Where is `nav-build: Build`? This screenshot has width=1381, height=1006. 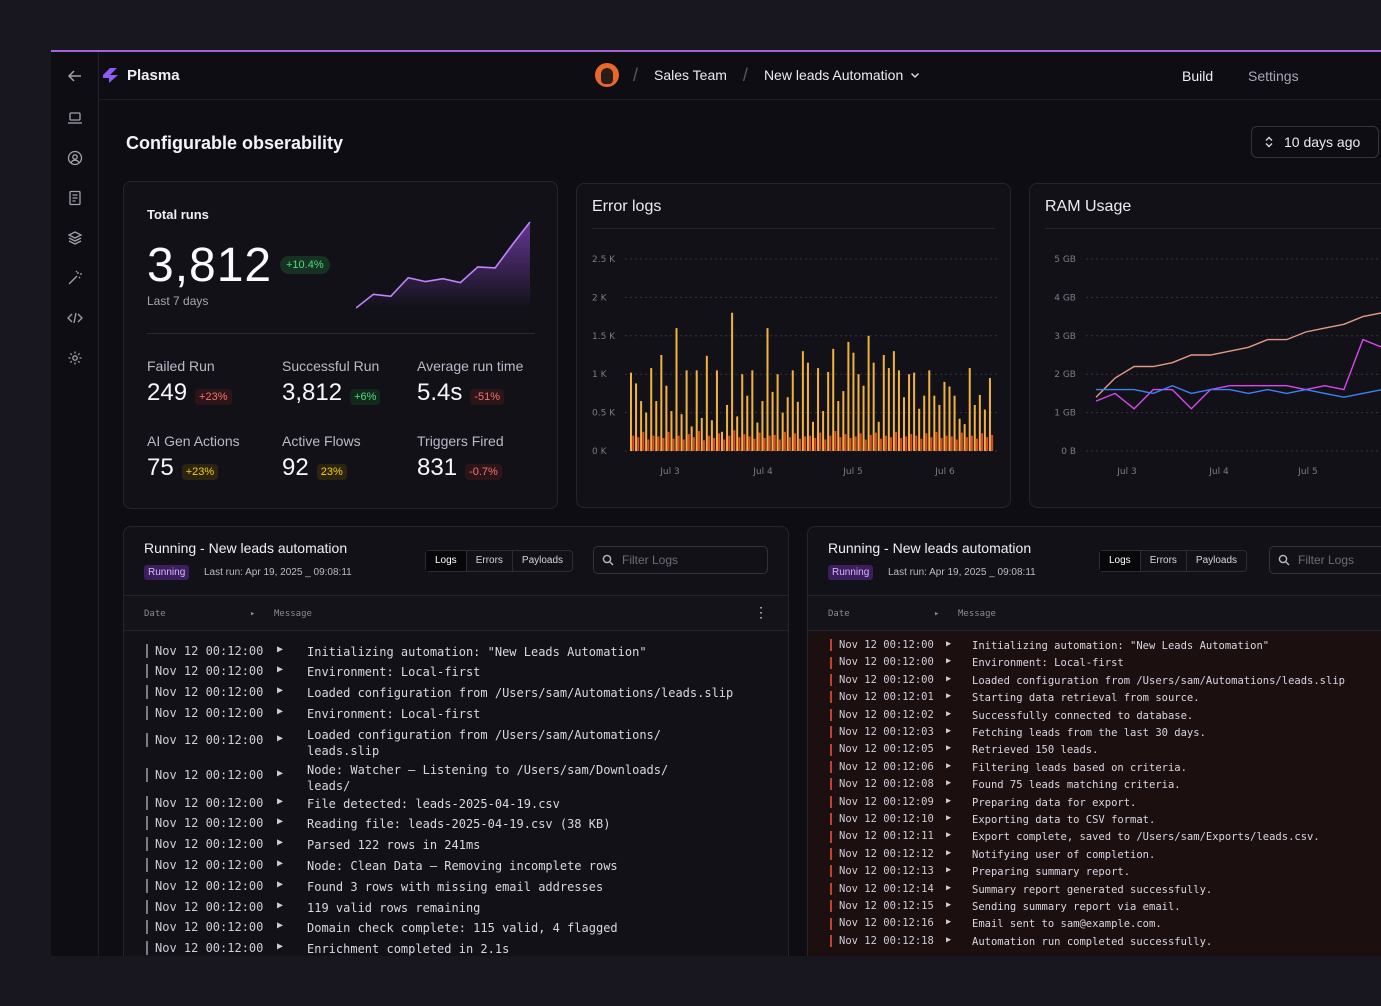 nav-build: Build is located at coordinates (1198, 76).